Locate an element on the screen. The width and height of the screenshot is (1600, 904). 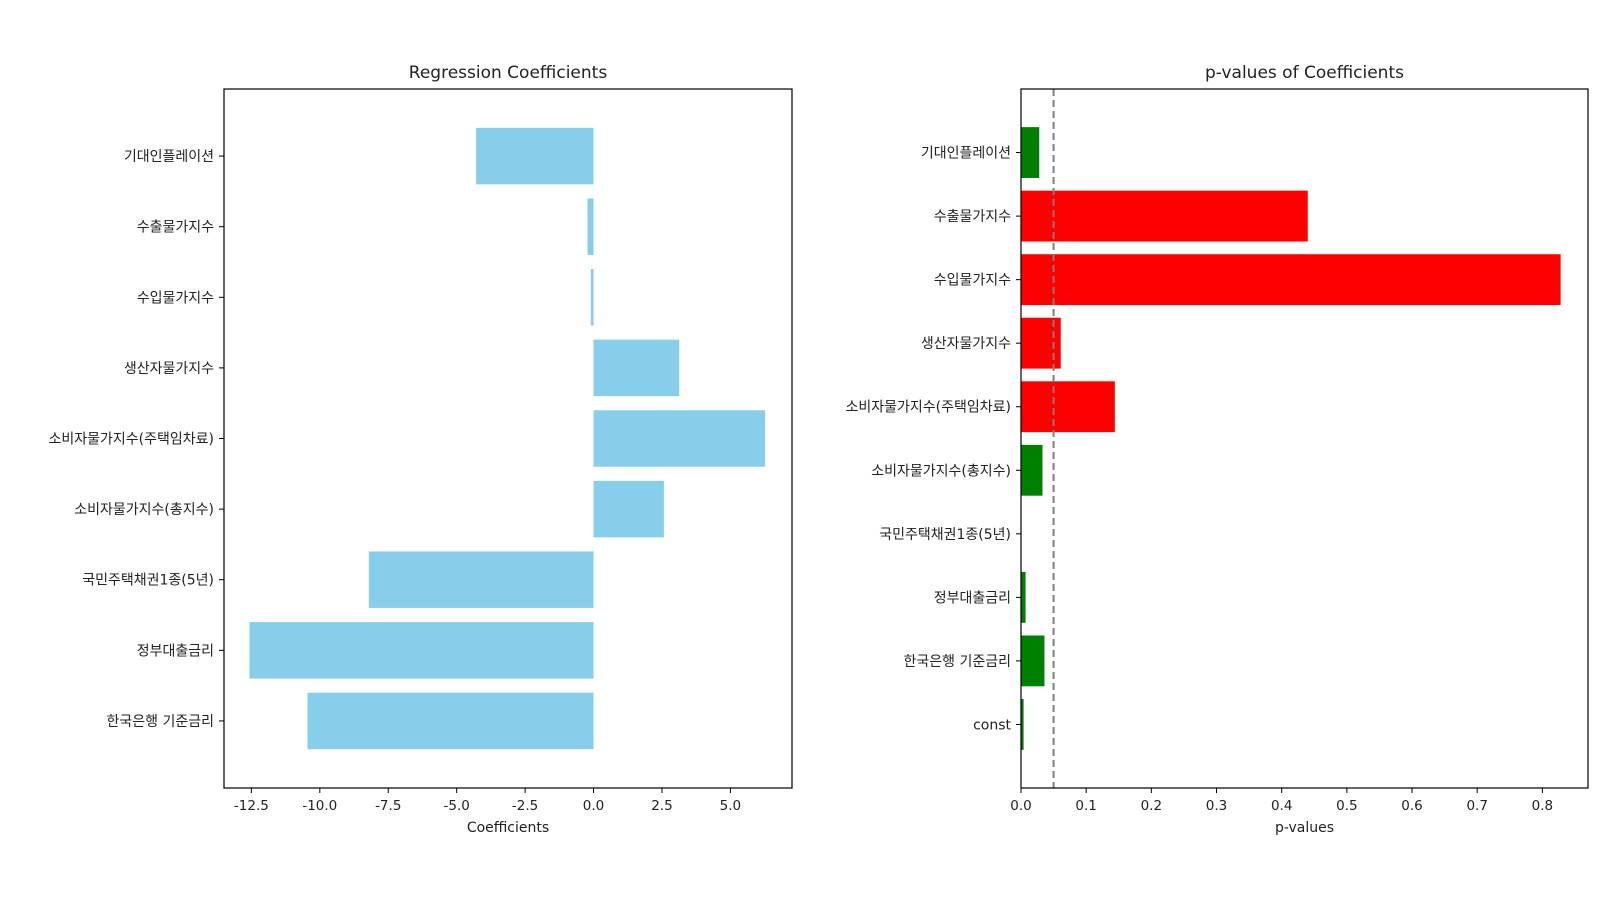
chart-title: p-values of Coefficients is located at coordinates (1304, 73).